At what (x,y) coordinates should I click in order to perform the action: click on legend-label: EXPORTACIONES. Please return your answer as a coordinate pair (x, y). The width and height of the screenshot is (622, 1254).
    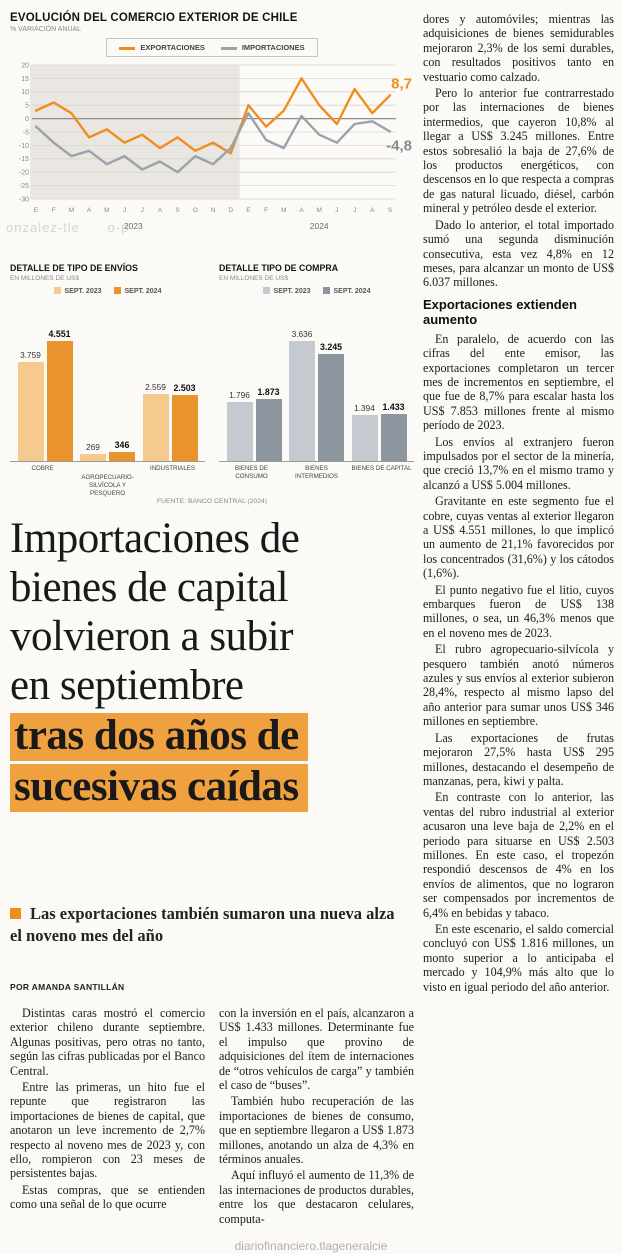
    Looking at the image, I should click on (172, 47).